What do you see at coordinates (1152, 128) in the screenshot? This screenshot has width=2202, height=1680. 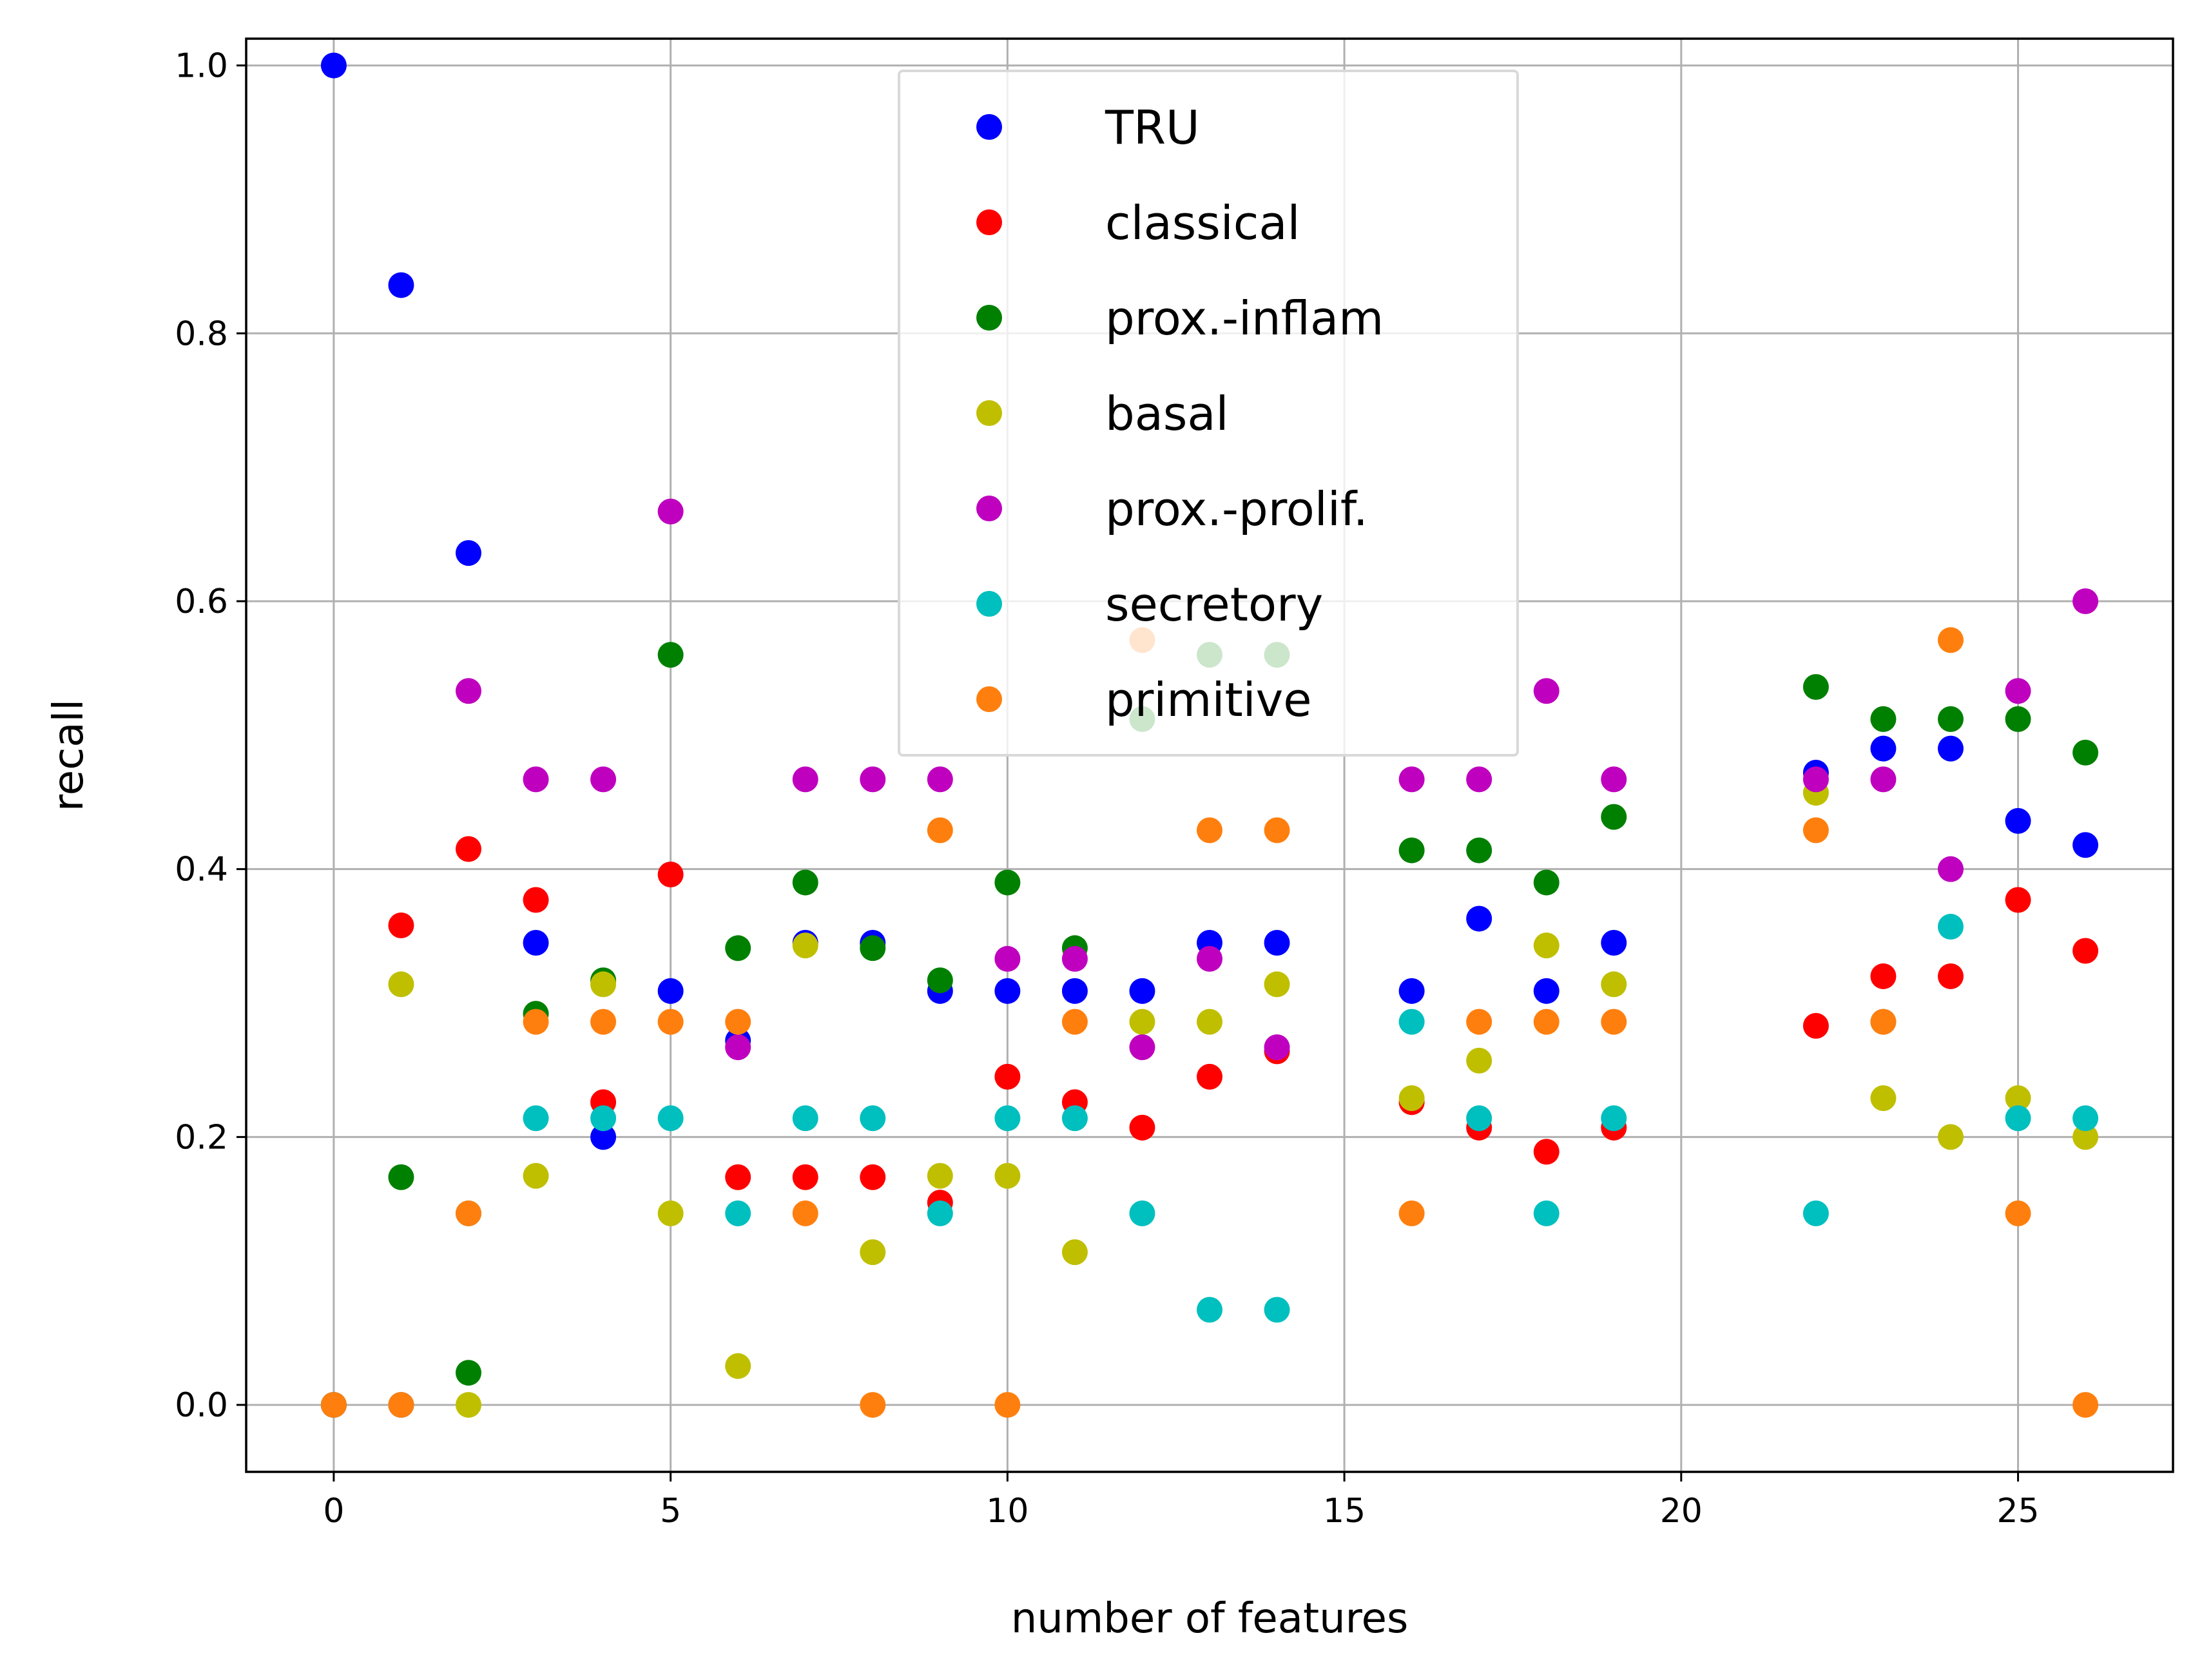 I see `legend-label: TRU` at bounding box center [1152, 128].